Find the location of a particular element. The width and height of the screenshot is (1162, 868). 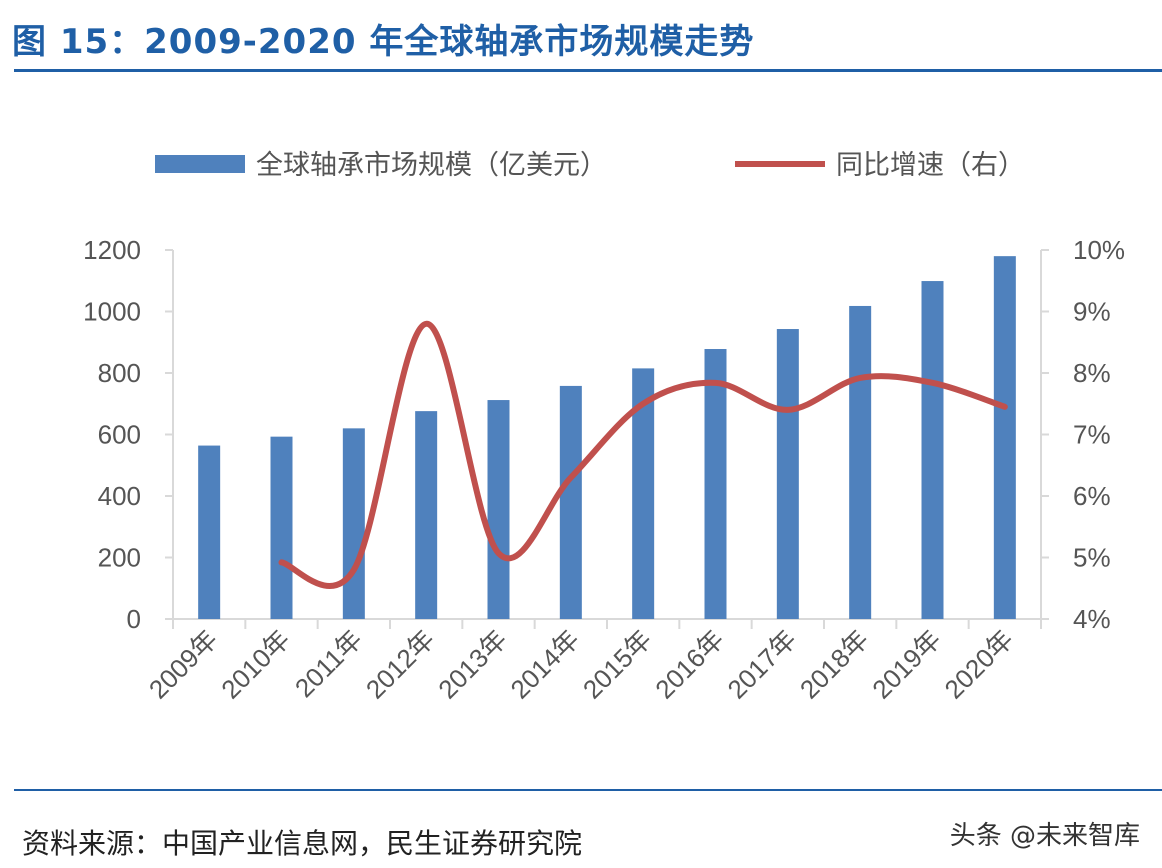

x-tick-label: 2012年 is located at coordinates (400, 664).